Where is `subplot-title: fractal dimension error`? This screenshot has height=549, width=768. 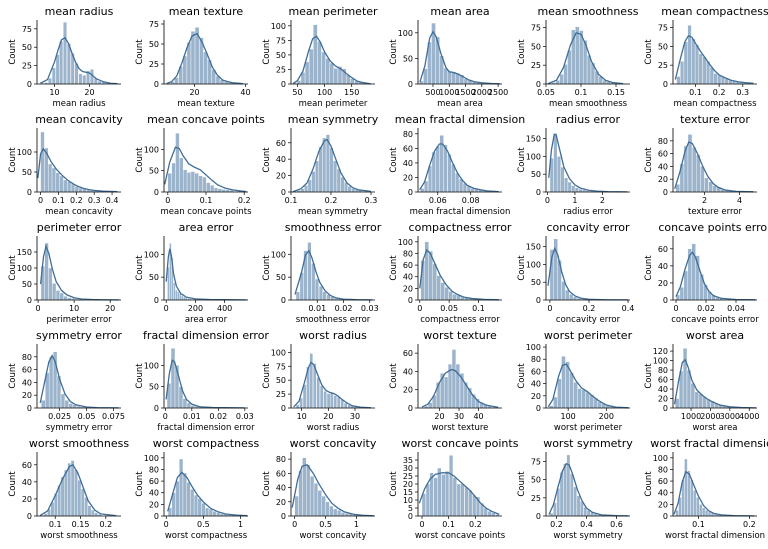 subplot-title: fractal dimension error is located at coordinates (206, 335).